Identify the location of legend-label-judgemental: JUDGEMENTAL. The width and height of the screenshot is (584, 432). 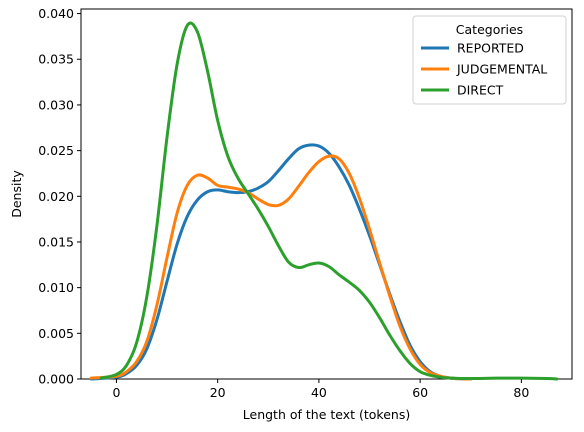
(501, 69).